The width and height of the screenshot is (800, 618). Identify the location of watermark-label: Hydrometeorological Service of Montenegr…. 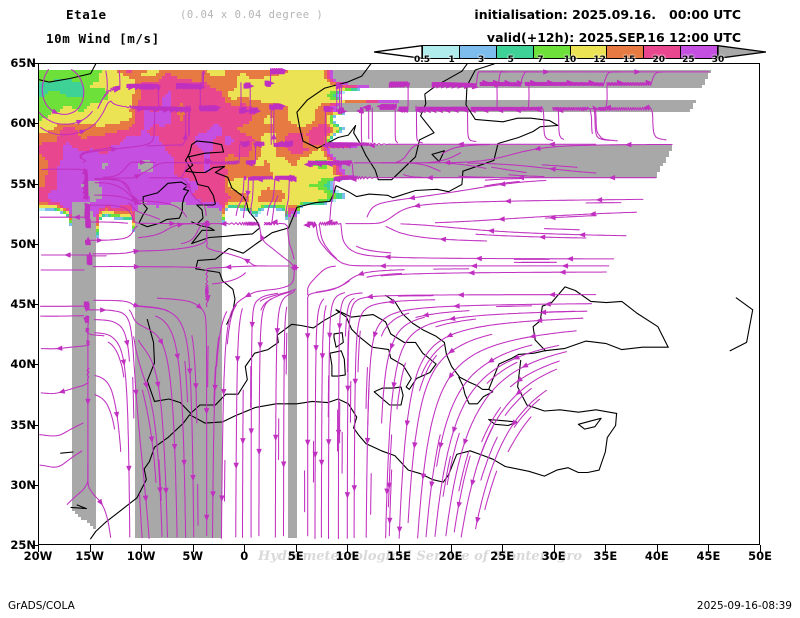
(420, 556).